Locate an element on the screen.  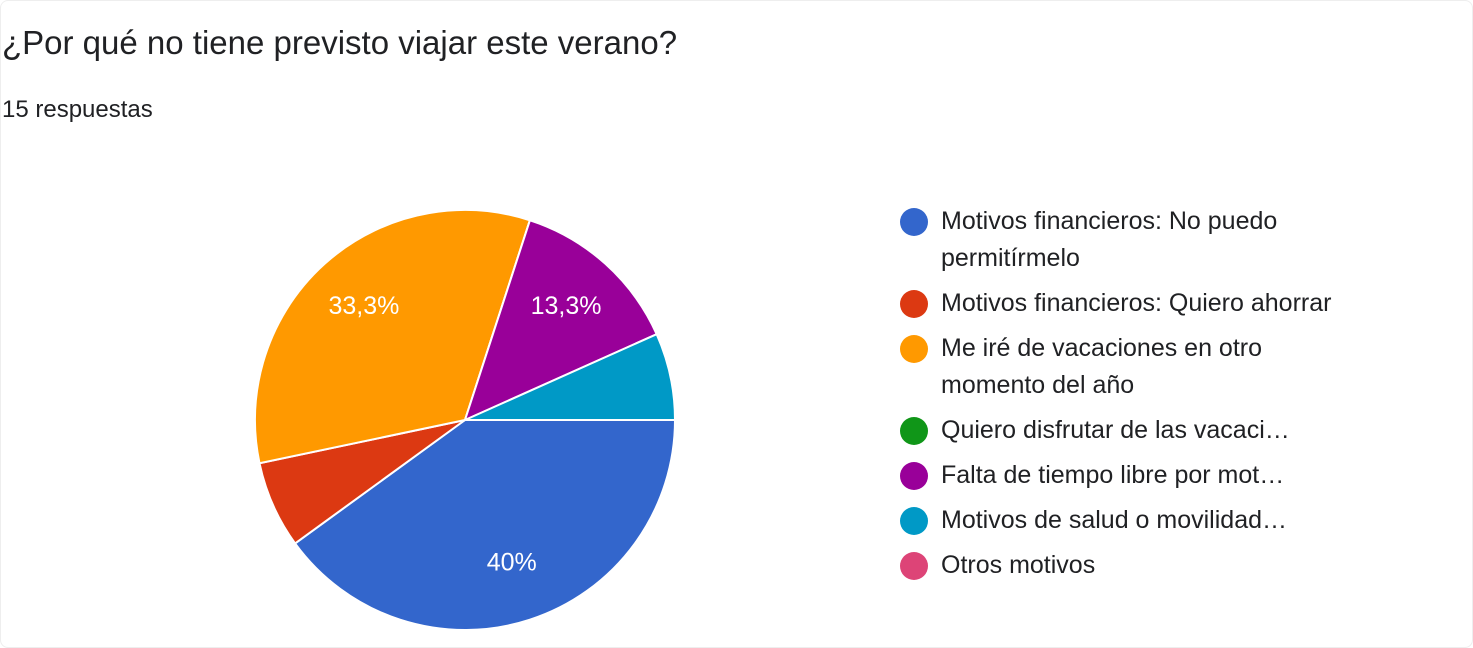
legend-item: Motivos financieros: Quiero ahorrar is located at coordinates (1120, 307).